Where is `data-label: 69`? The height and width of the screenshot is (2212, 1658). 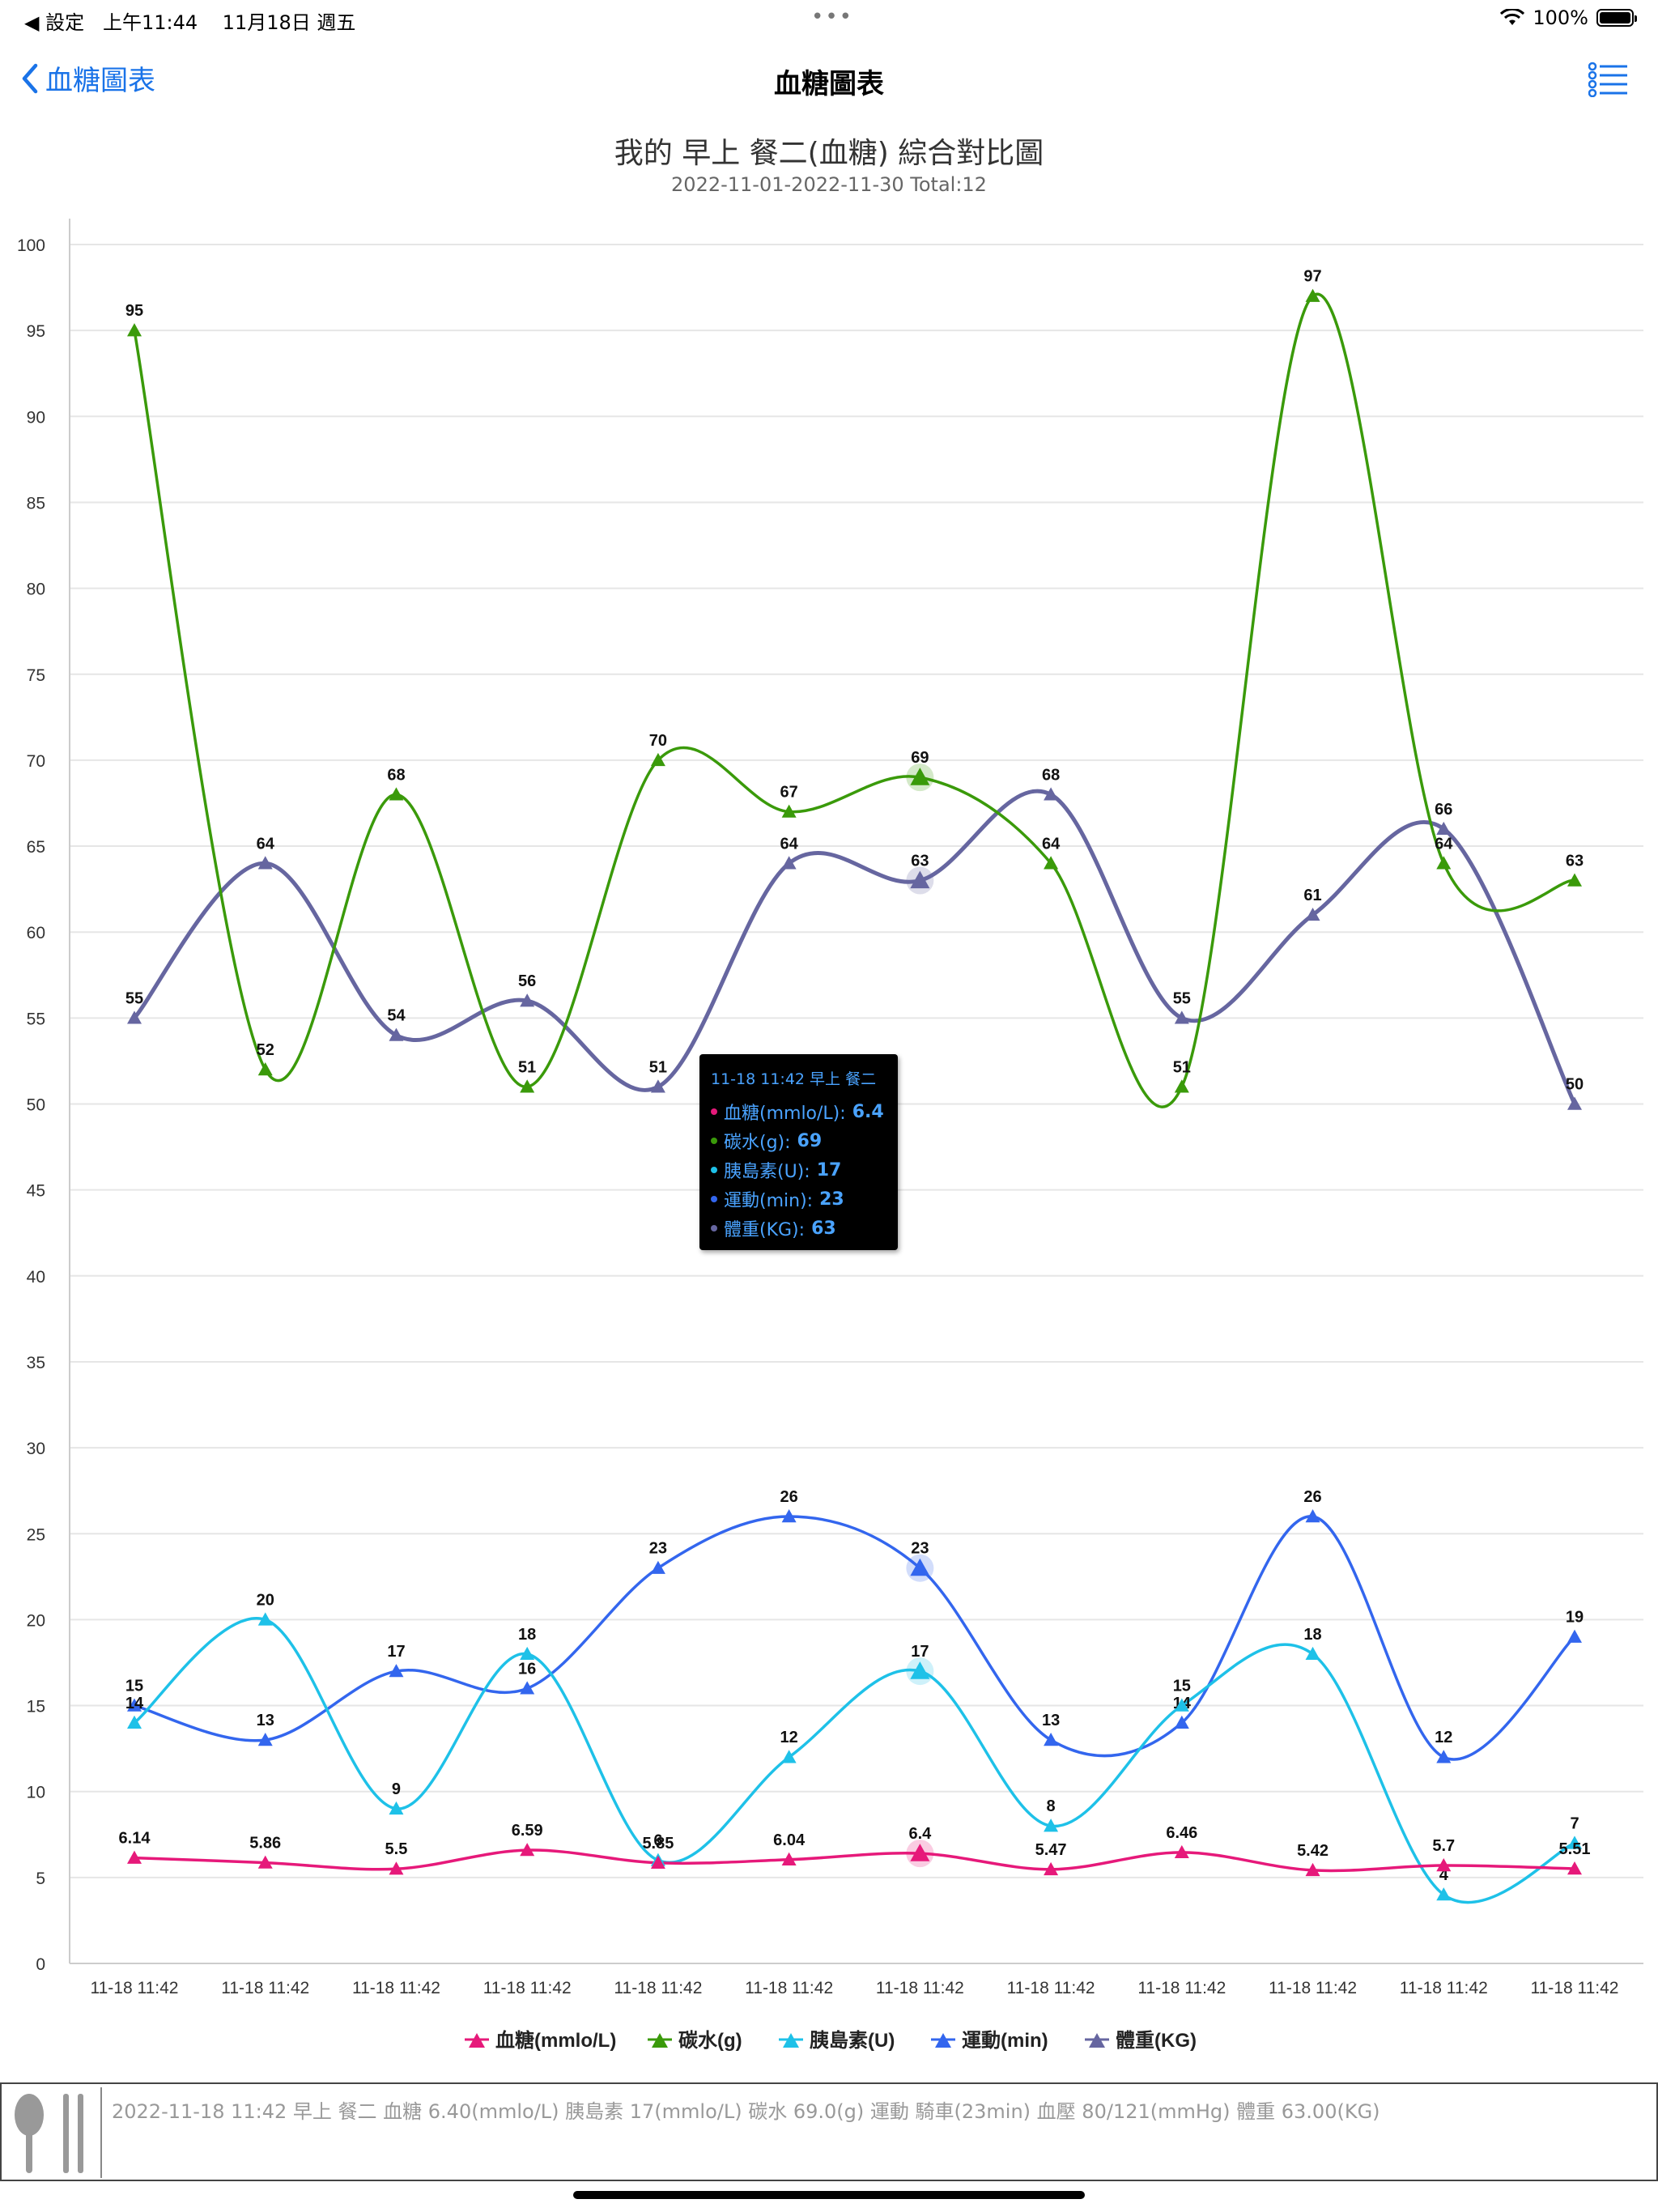
data-label: 69 is located at coordinates (920, 758).